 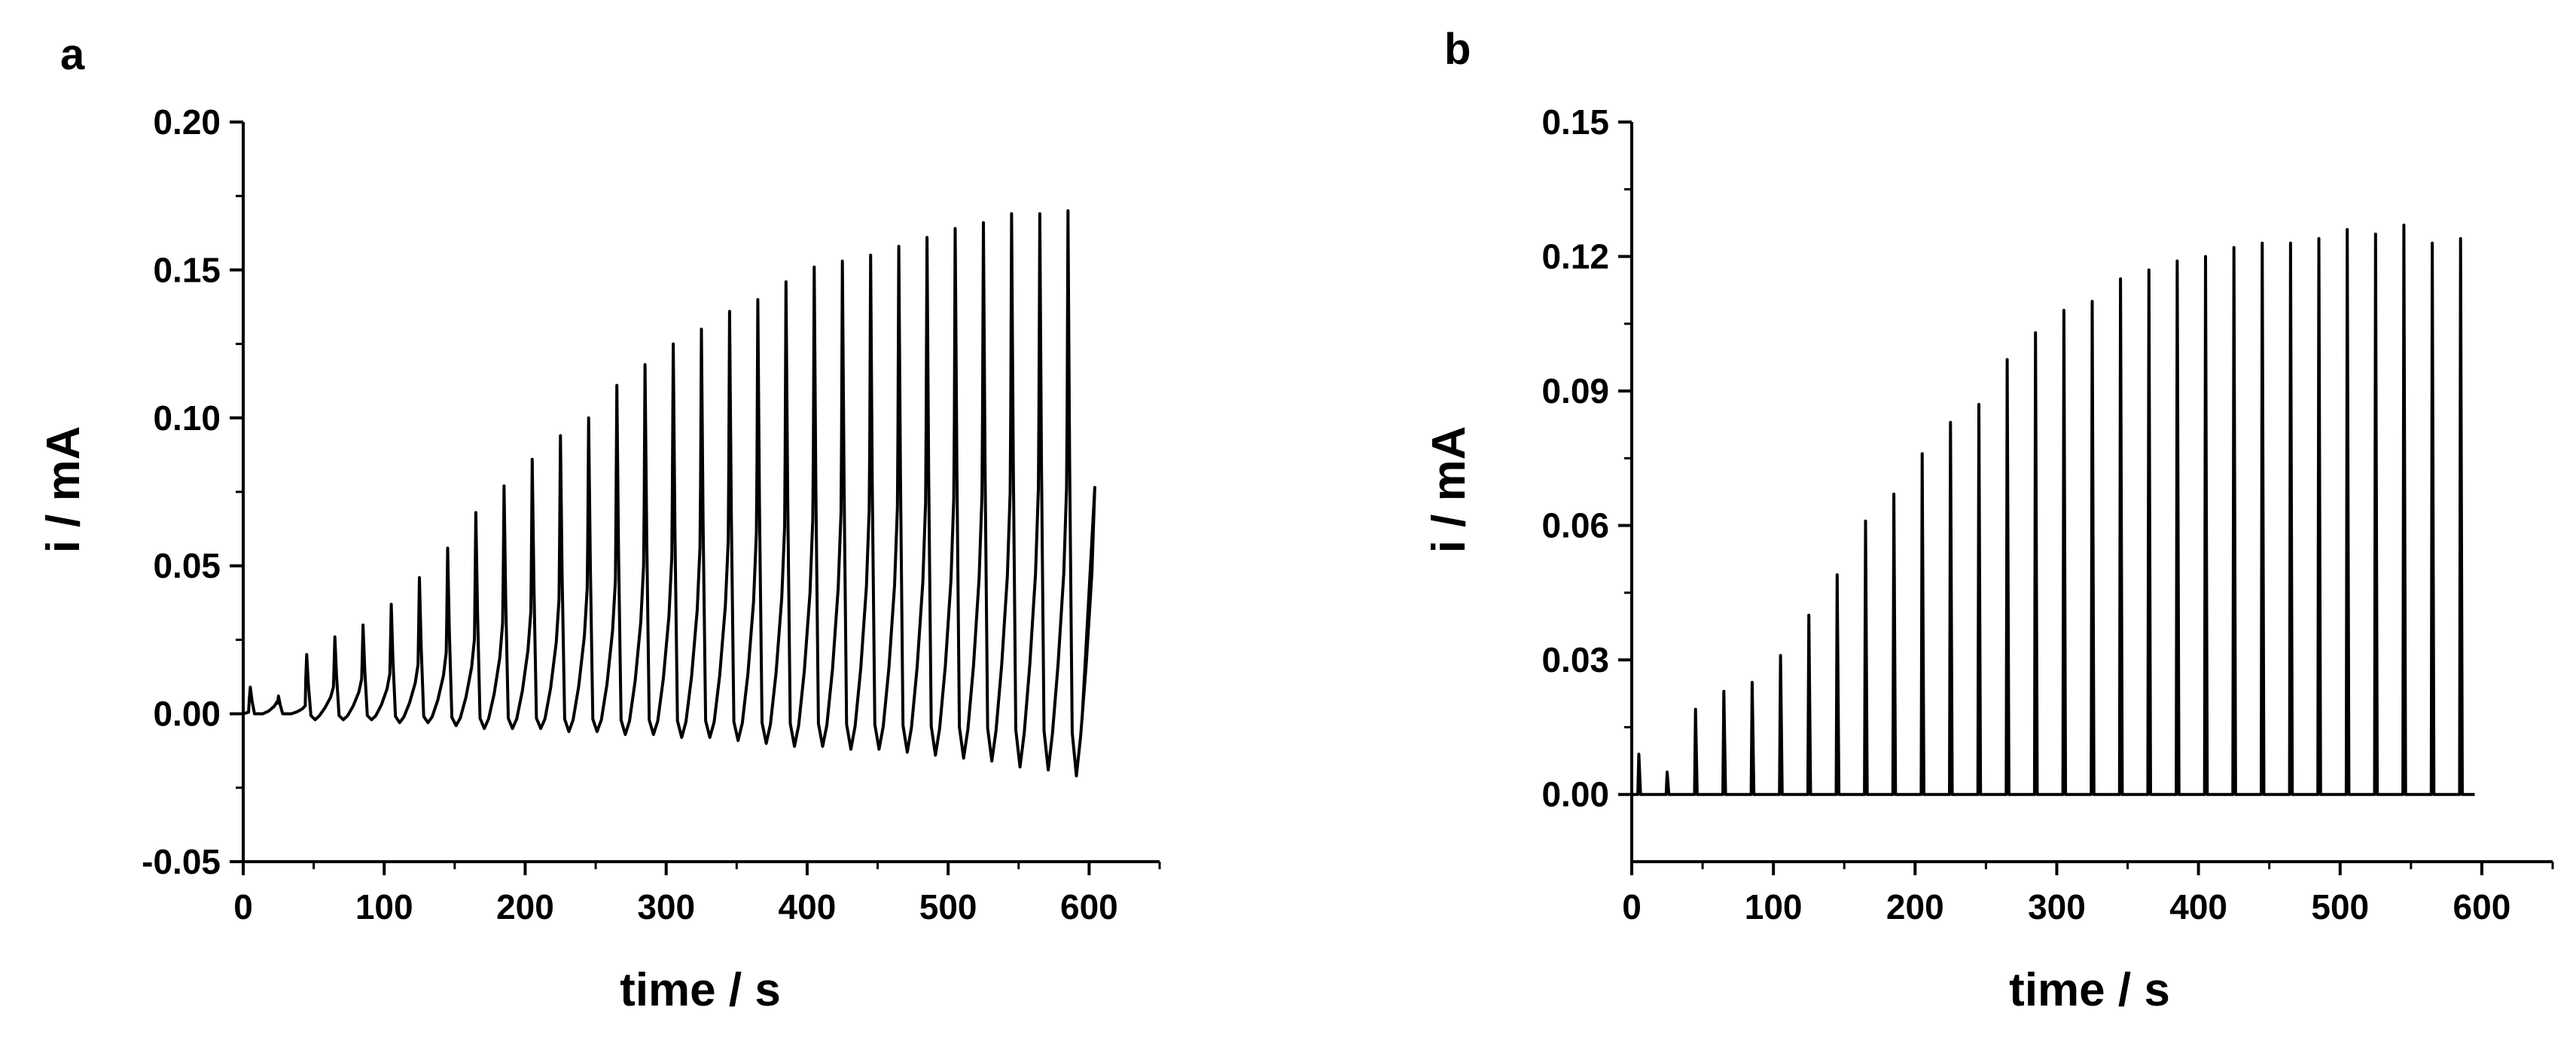 What do you see at coordinates (384, 906) in the screenshot?
I see `x-tick-label-a: 100` at bounding box center [384, 906].